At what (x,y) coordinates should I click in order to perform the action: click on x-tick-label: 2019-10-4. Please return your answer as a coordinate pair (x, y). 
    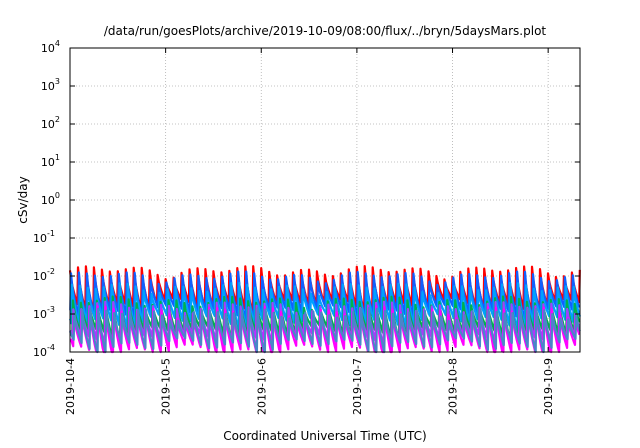
    Looking at the image, I should click on (70, 386).